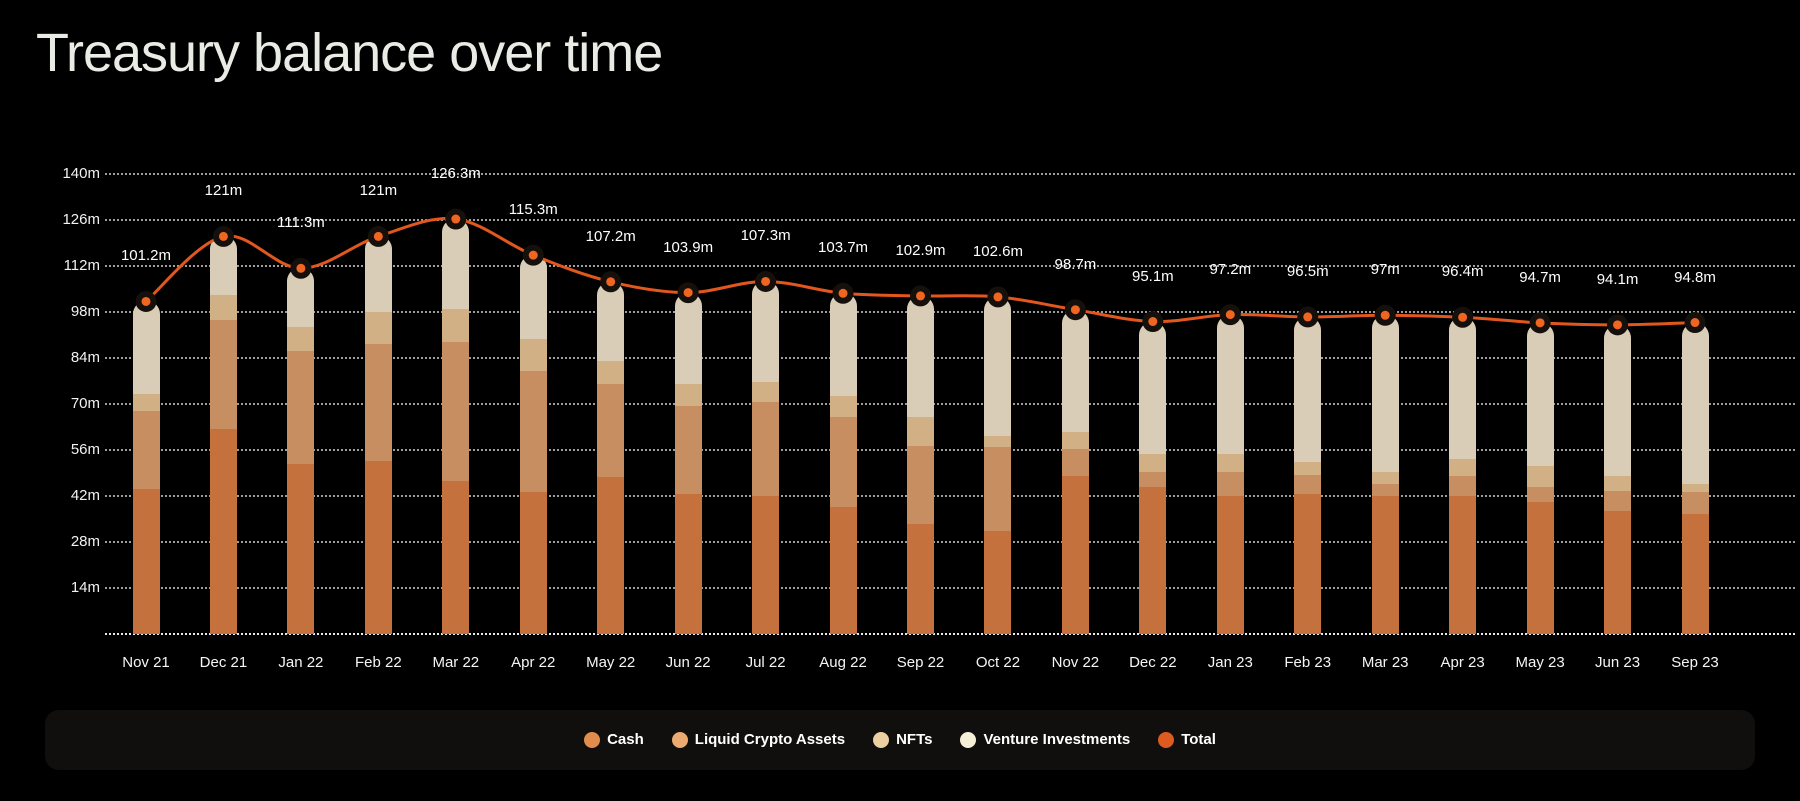 This screenshot has width=1800, height=801. I want to click on x-tick-label: May 22, so click(611, 662).